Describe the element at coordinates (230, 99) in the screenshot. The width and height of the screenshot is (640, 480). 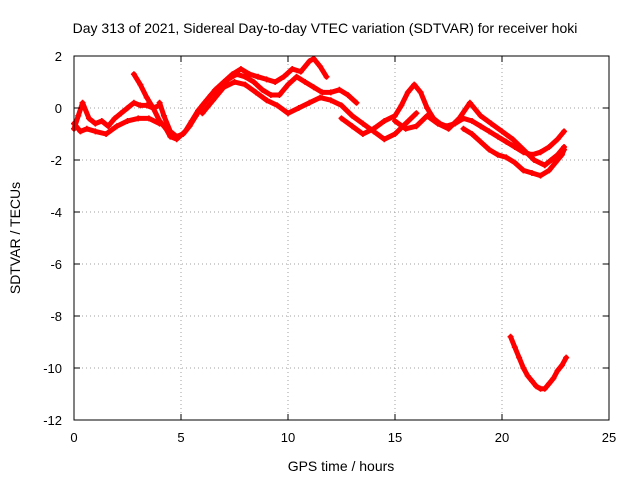
I see `series-track-c` at that location.